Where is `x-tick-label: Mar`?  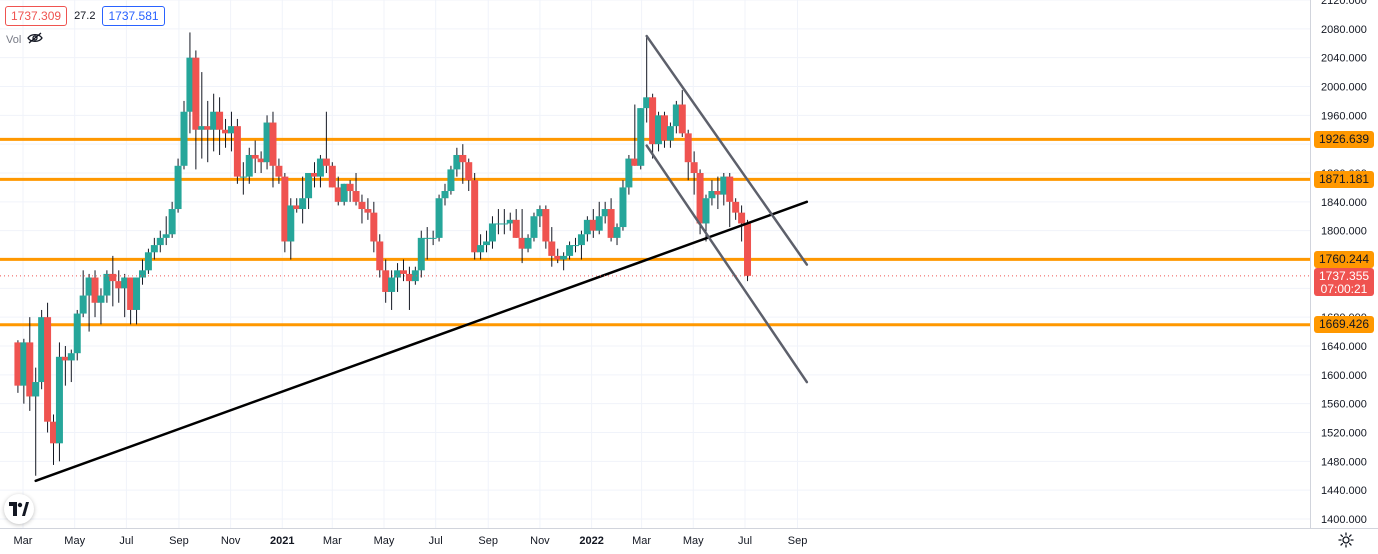 x-tick-label: Mar is located at coordinates (332, 541).